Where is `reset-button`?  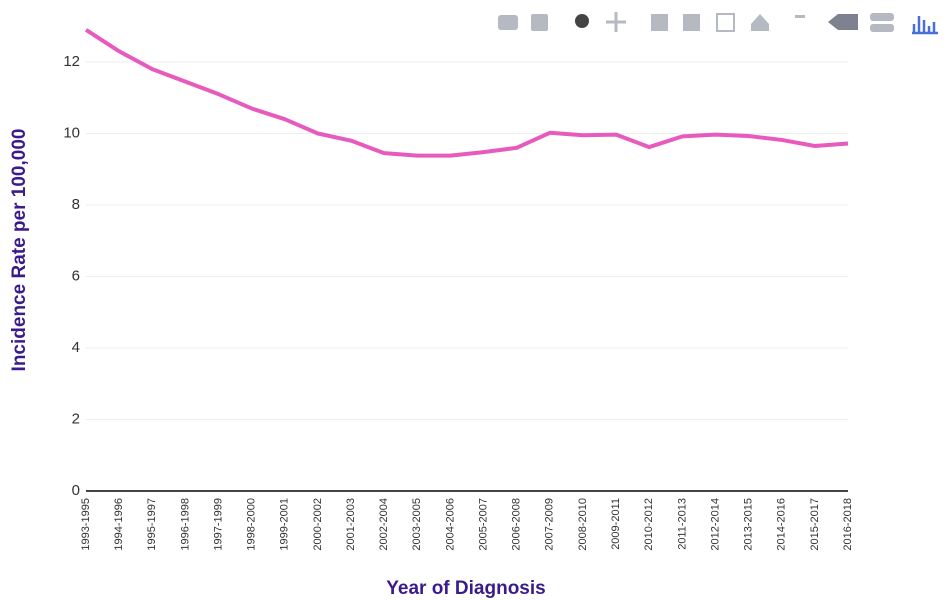
reset-button is located at coordinates (760, 22).